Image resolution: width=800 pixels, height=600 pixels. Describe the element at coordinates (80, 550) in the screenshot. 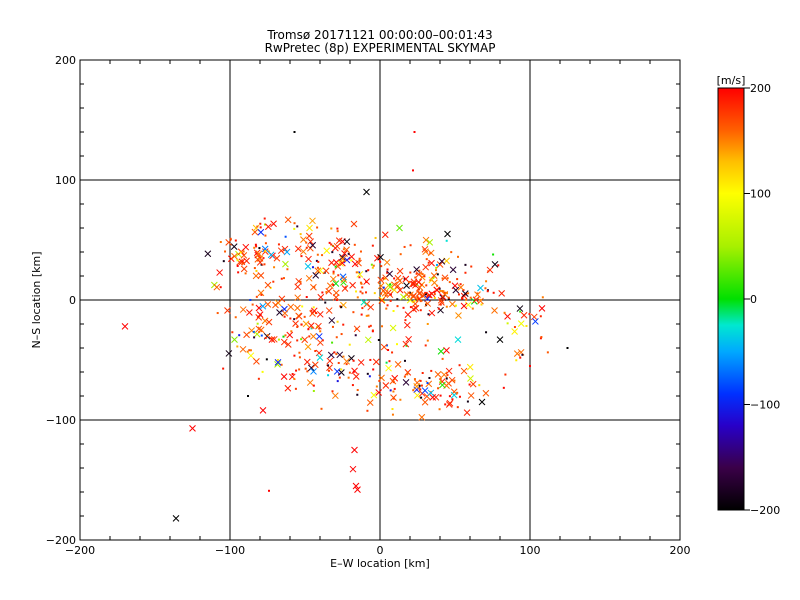

I see `x-tick-label: −200` at that location.